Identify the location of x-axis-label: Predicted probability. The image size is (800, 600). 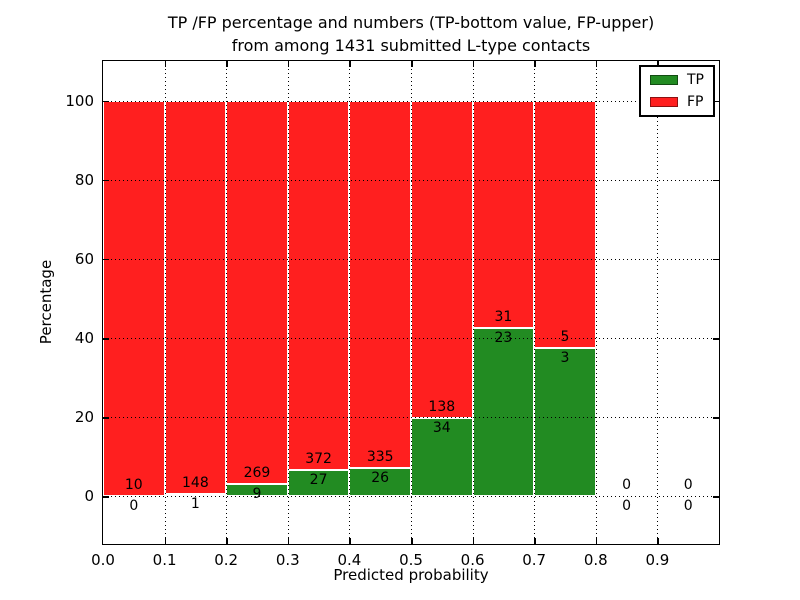
(411, 575).